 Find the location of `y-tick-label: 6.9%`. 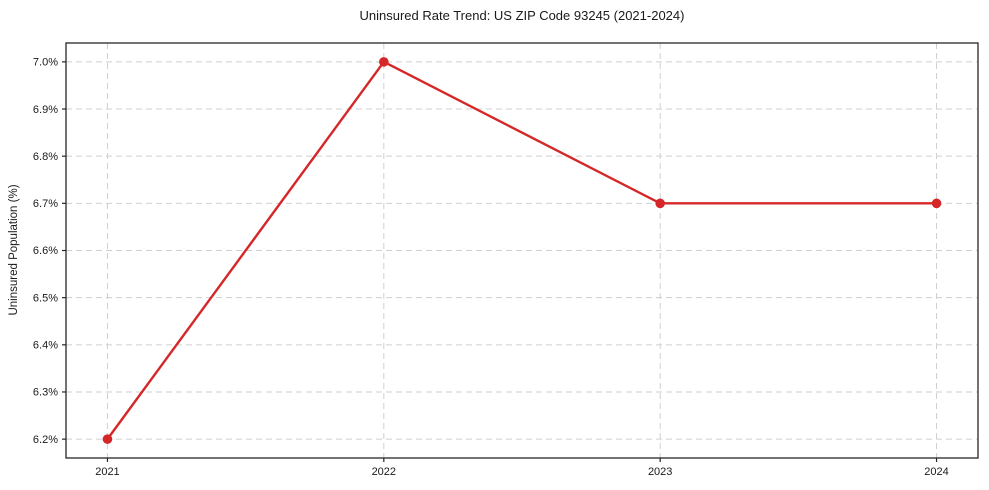

y-tick-label: 6.9% is located at coordinates (45, 110).